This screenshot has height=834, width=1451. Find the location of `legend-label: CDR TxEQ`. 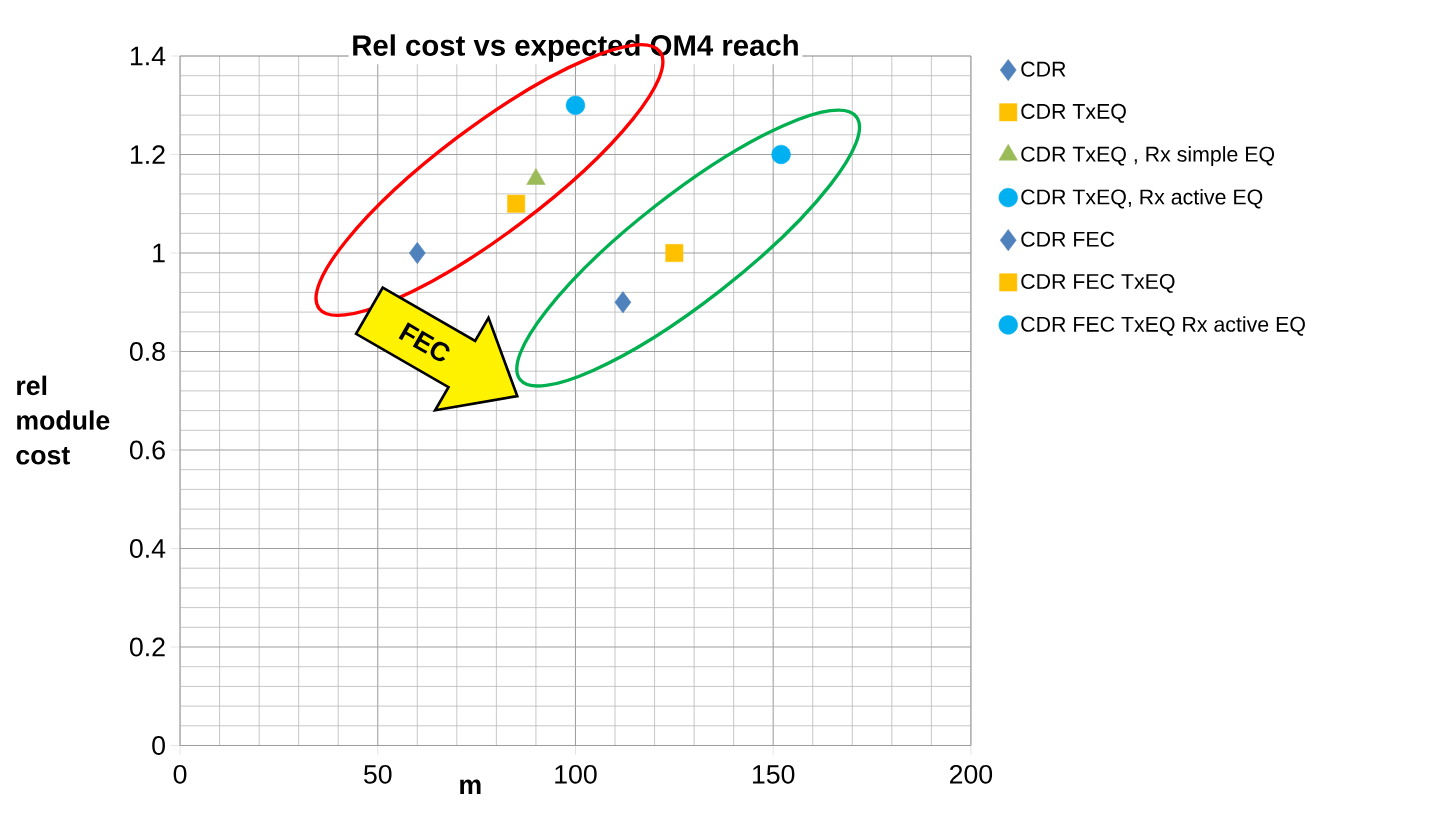

legend-label: CDR TxEQ is located at coordinates (1073, 114).